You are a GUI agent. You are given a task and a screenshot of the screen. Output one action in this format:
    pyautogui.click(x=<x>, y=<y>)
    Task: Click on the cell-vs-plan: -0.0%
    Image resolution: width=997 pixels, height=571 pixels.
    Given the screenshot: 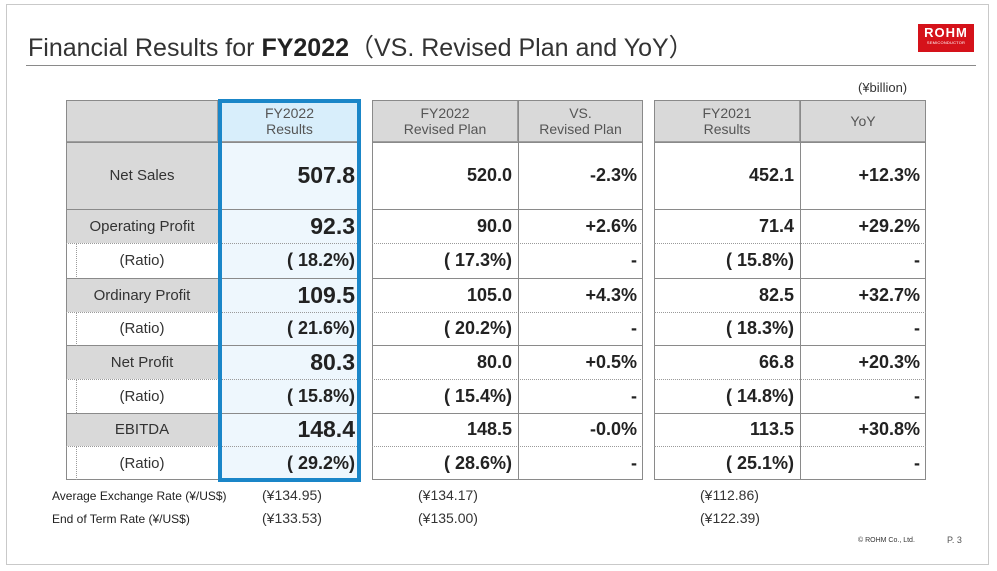 What is the action you would take?
    pyautogui.click(x=613, y=429)
    